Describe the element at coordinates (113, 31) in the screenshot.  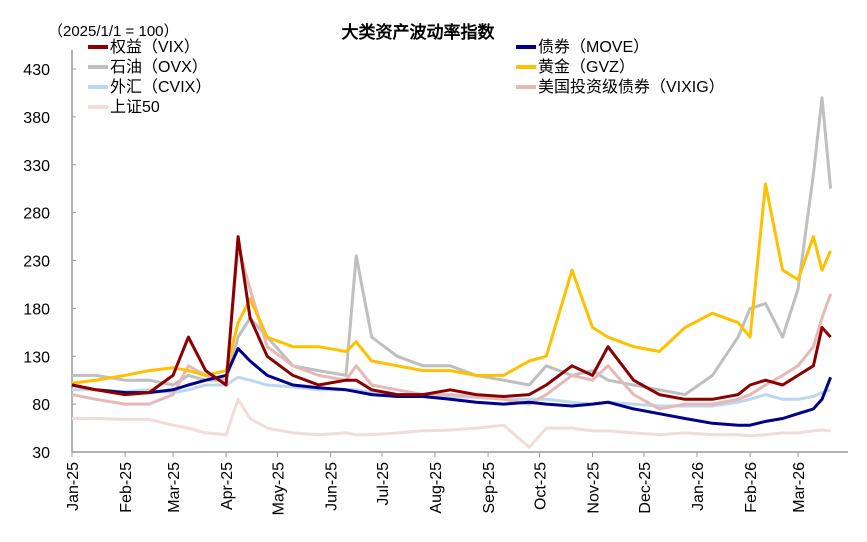
I see `unit-label: （2025/1/1 = 100）` at that location.